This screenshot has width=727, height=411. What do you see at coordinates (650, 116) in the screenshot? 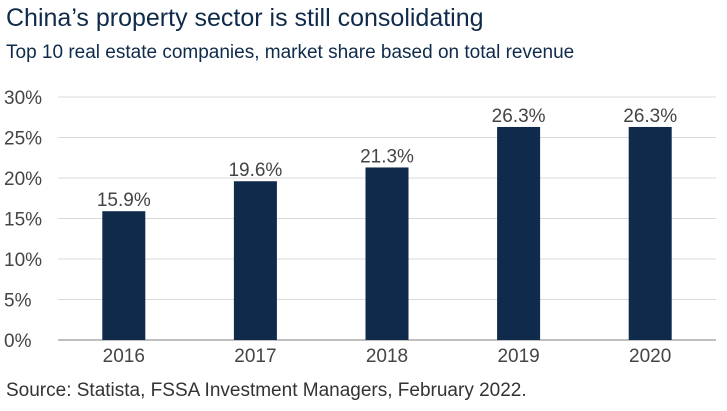
I see `data-label-2020: 26.3%` at bounding box center [650, 116].